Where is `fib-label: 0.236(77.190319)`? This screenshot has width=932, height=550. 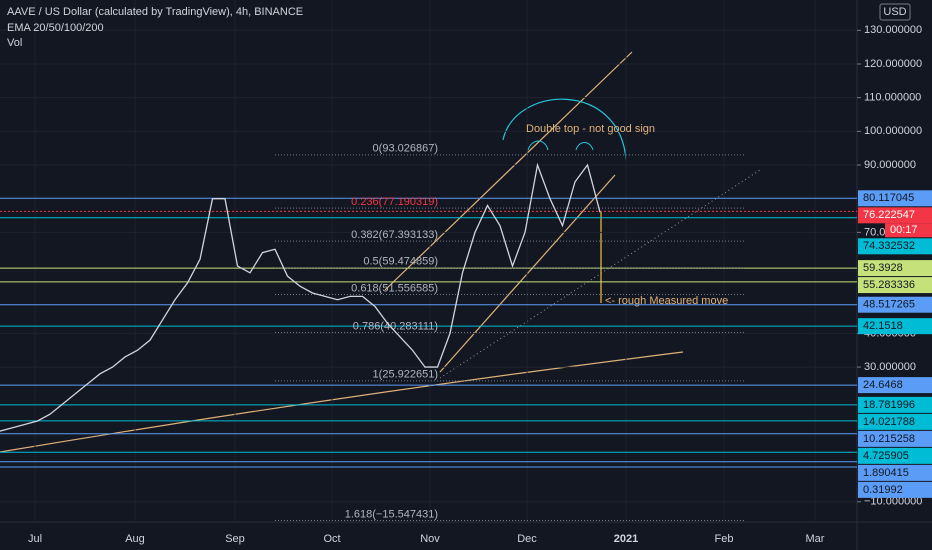 fib-label: 0.236(77.190319) is located at coordinates (394, 202).